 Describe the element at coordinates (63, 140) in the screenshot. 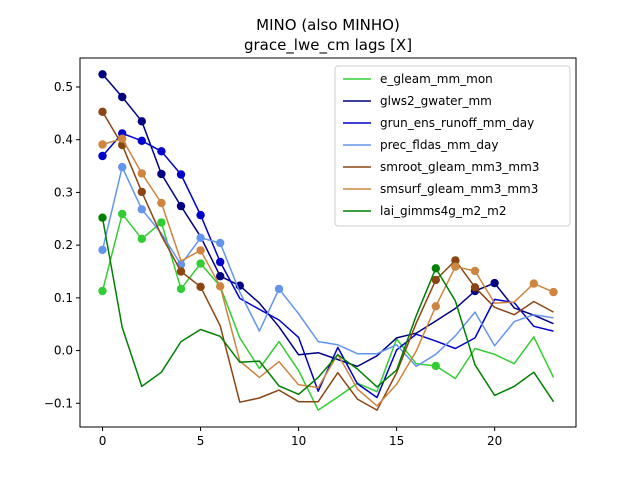

I see `y-tick-label: 0.4` at that location.